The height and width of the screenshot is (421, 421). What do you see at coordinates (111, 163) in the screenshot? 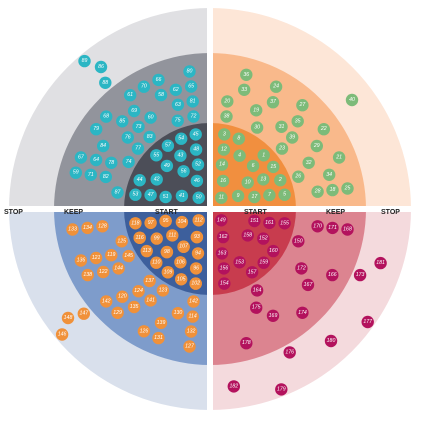
I see `dot-number: 78` at bounding box center [111, 163].